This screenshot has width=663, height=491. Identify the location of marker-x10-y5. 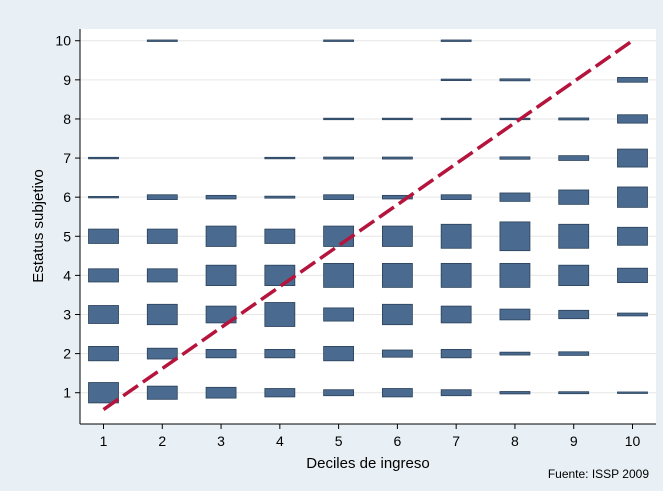
(632, 236).